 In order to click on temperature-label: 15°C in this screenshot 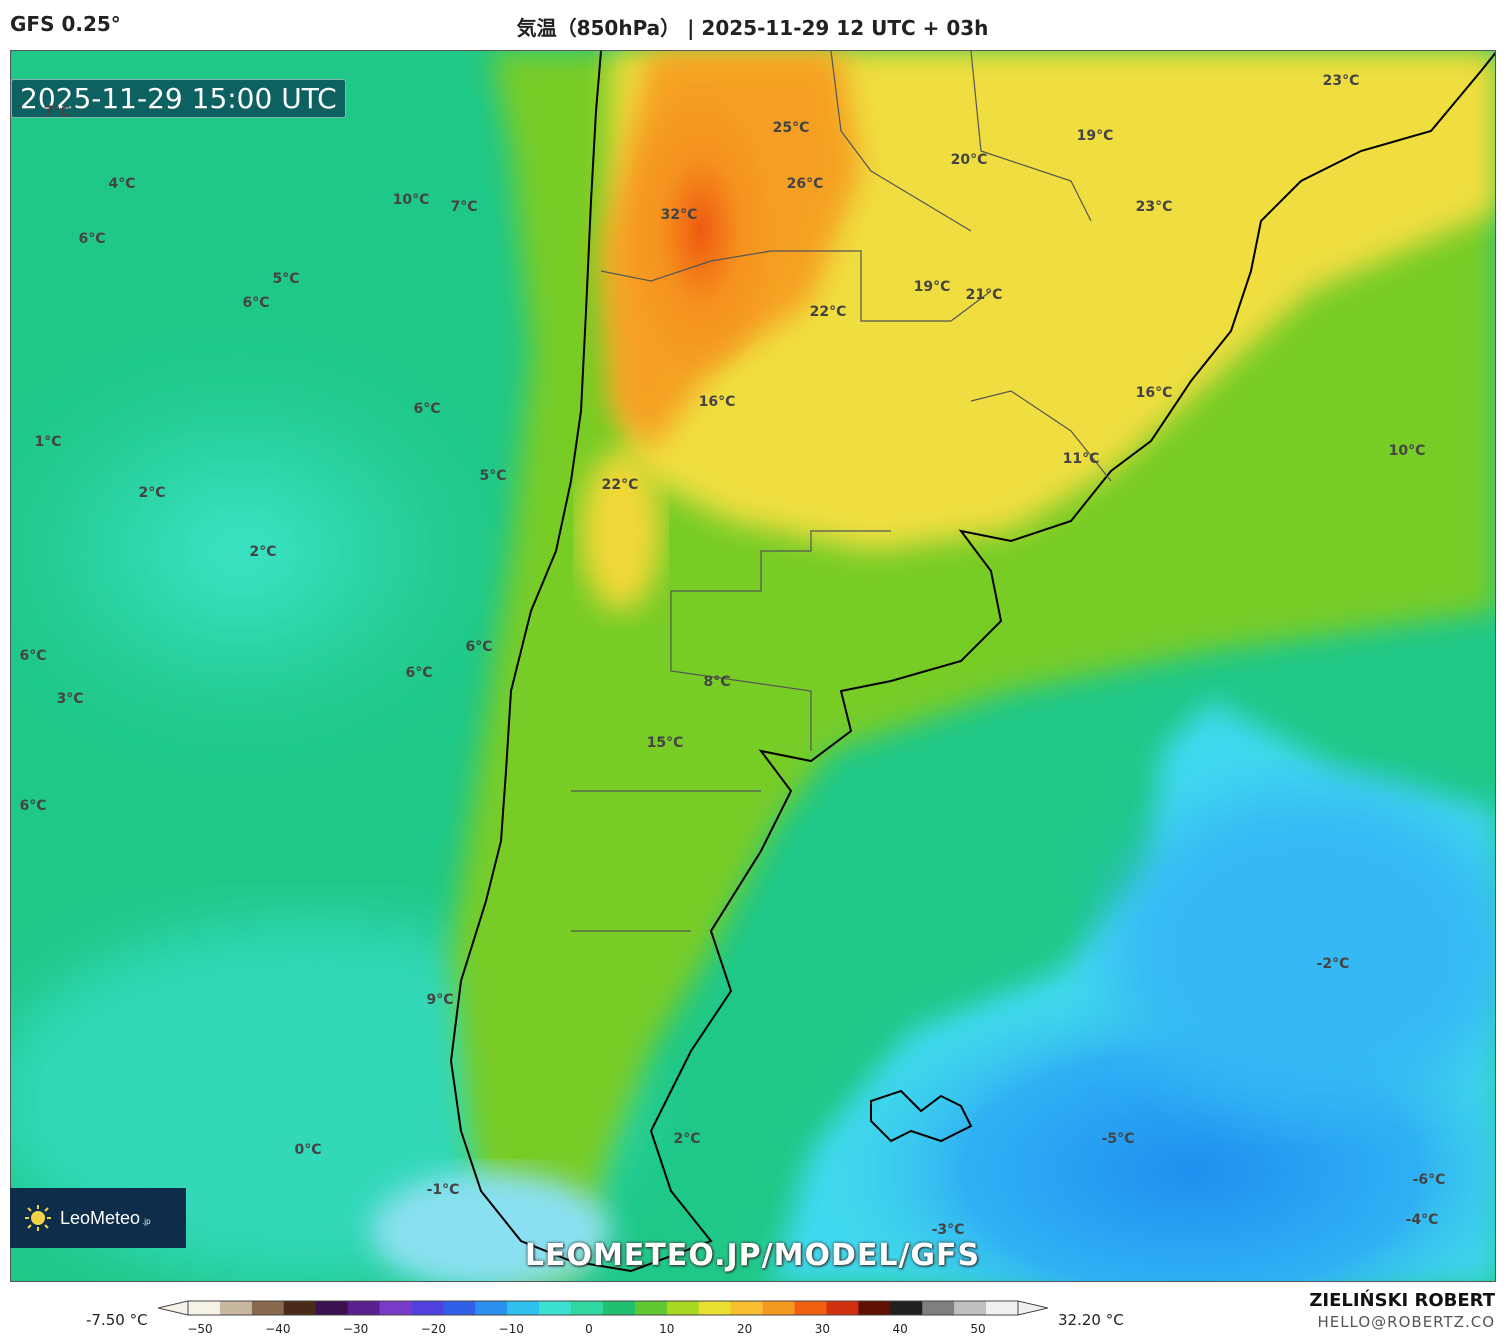, I will do `click(665, 743)`.